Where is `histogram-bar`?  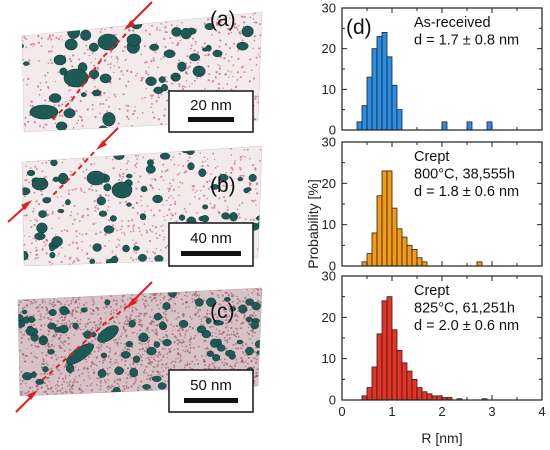
histogram-bar is located at coordinates (374, 89).